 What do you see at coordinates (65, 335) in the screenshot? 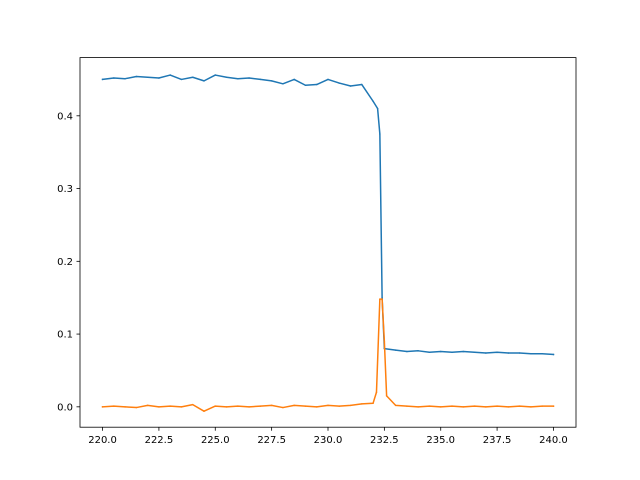
I see `y-tick-label: 0.1` at bounding box center [65, 335].